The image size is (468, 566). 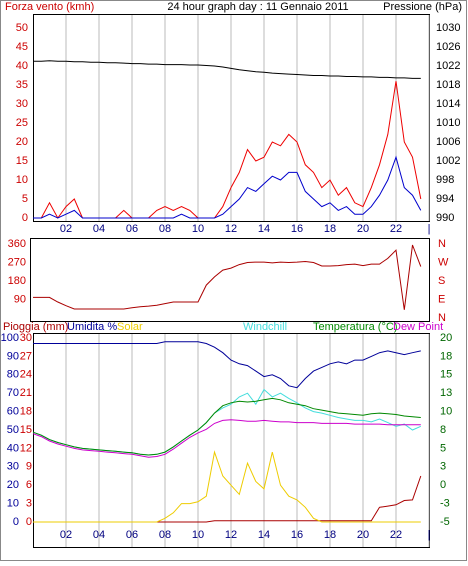 I want to click on y2-tick-label: S, so click(x=441, y=281).